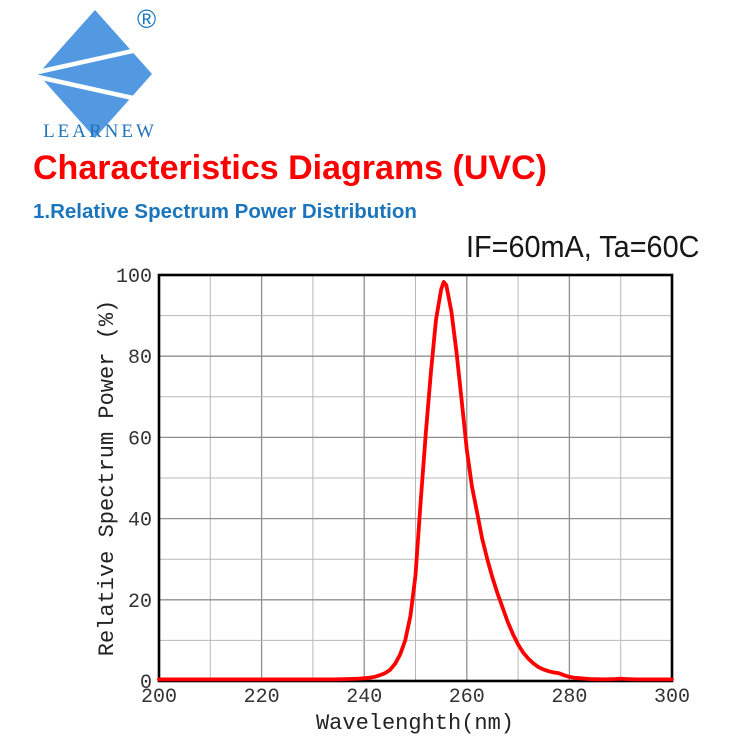 This screenshot has height=750, width=750. Describe the element at coordinates (364, 697) in the screenshot. I see `x-tick-label: 240` at that location.